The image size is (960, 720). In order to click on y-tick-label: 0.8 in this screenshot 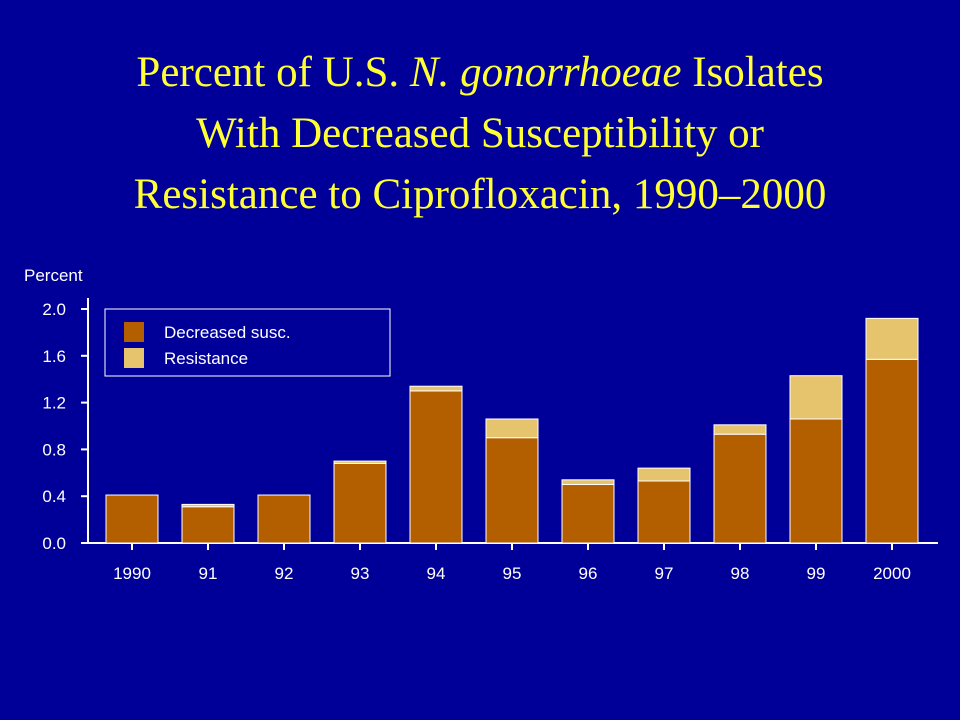, I will do `click(54, 449)`.